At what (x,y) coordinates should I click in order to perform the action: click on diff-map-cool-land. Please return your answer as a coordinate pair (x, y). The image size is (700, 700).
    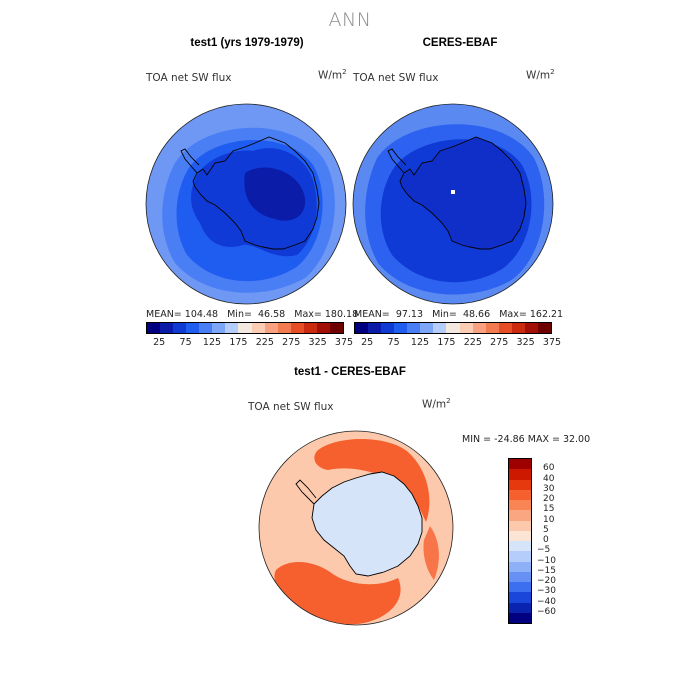
    Looking at the image, I should click on (367, 524).